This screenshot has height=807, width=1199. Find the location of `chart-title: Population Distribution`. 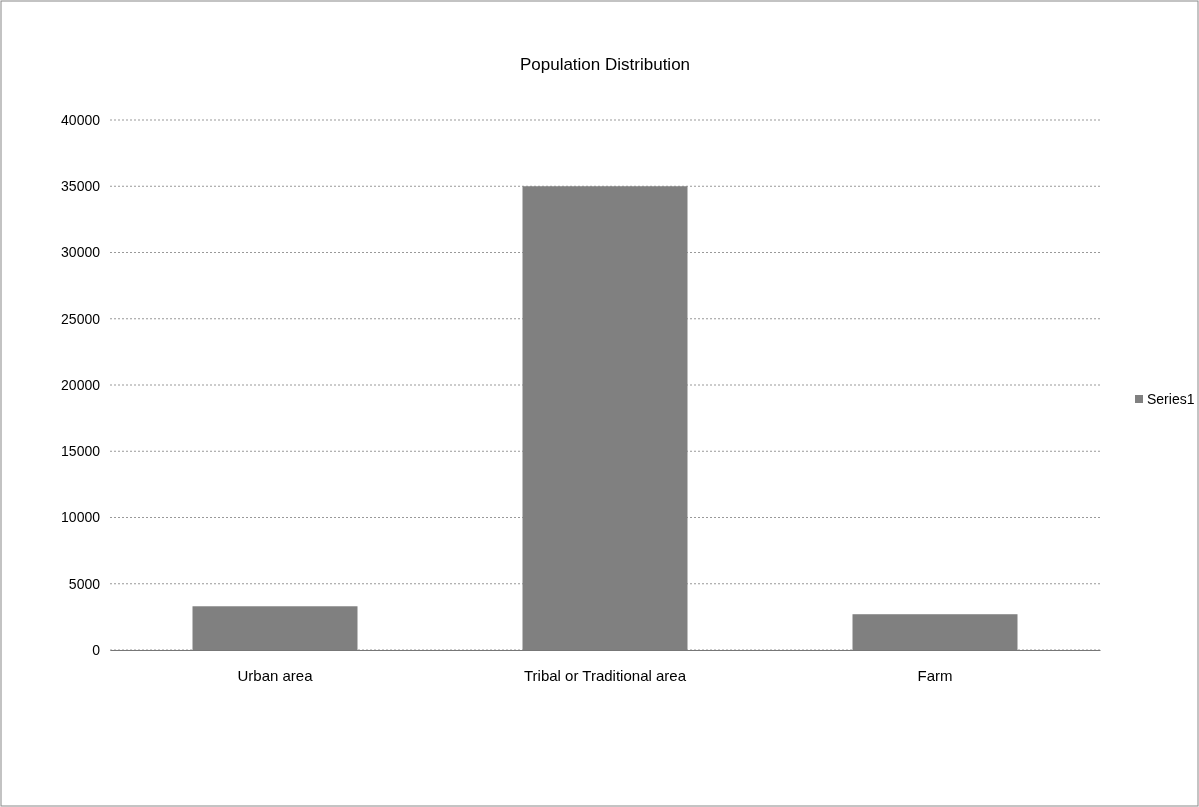

chart-title: Population Distribution is located at coordinates (605, 64).